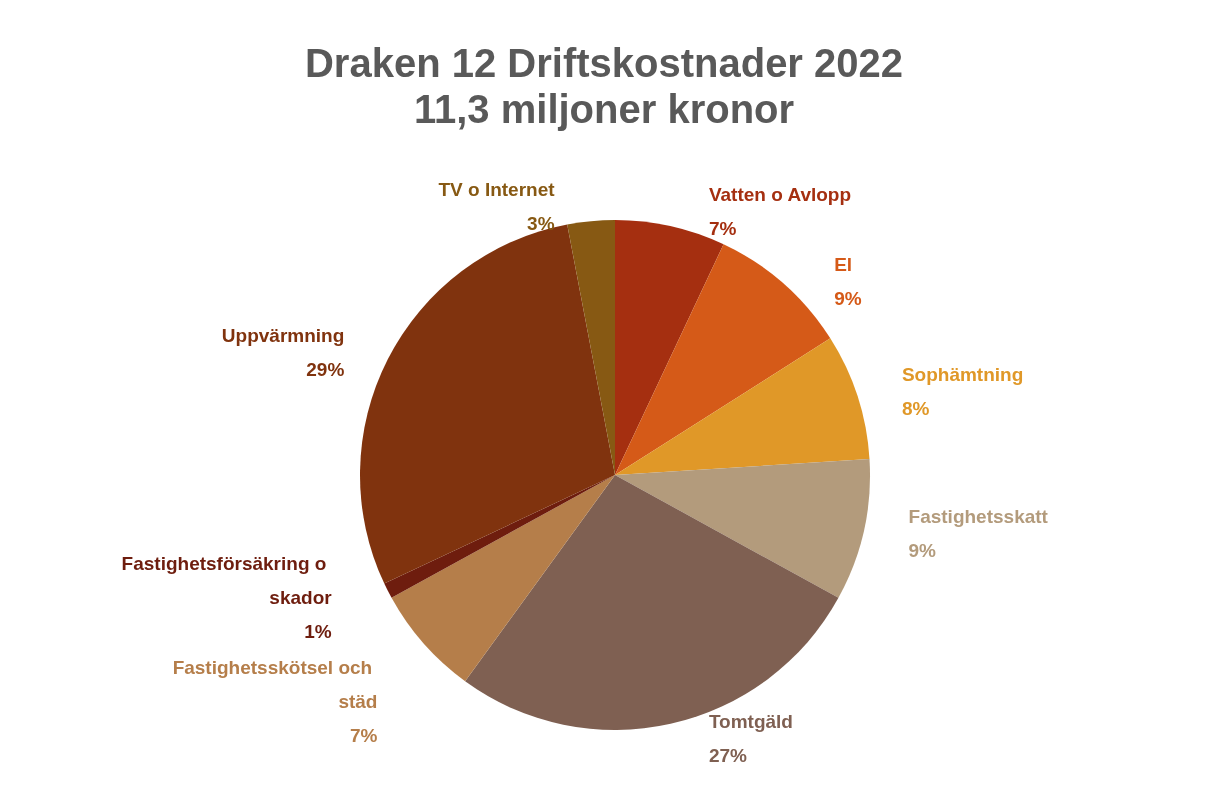 This screenshot has width=1208, height=792. Describe the element at coordinates (541, 223) in the screenshot. I see `data-label: 3%` at that location.